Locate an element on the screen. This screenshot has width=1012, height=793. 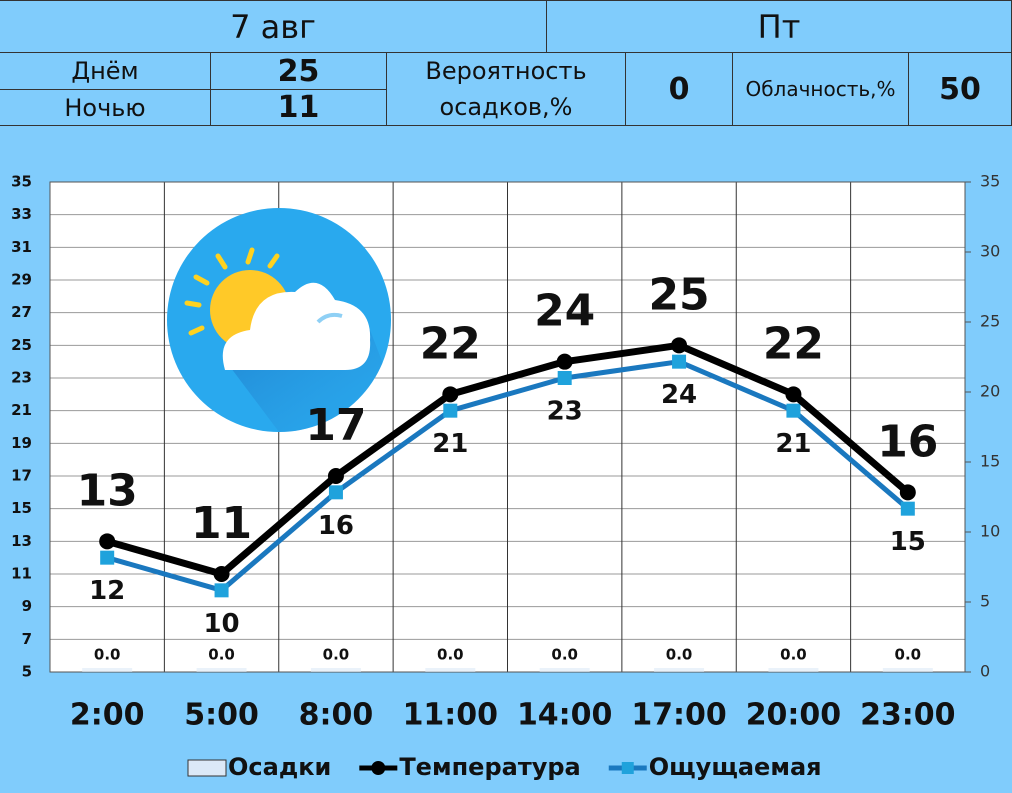
night-value: 11 is located at coordinates (299, 108).